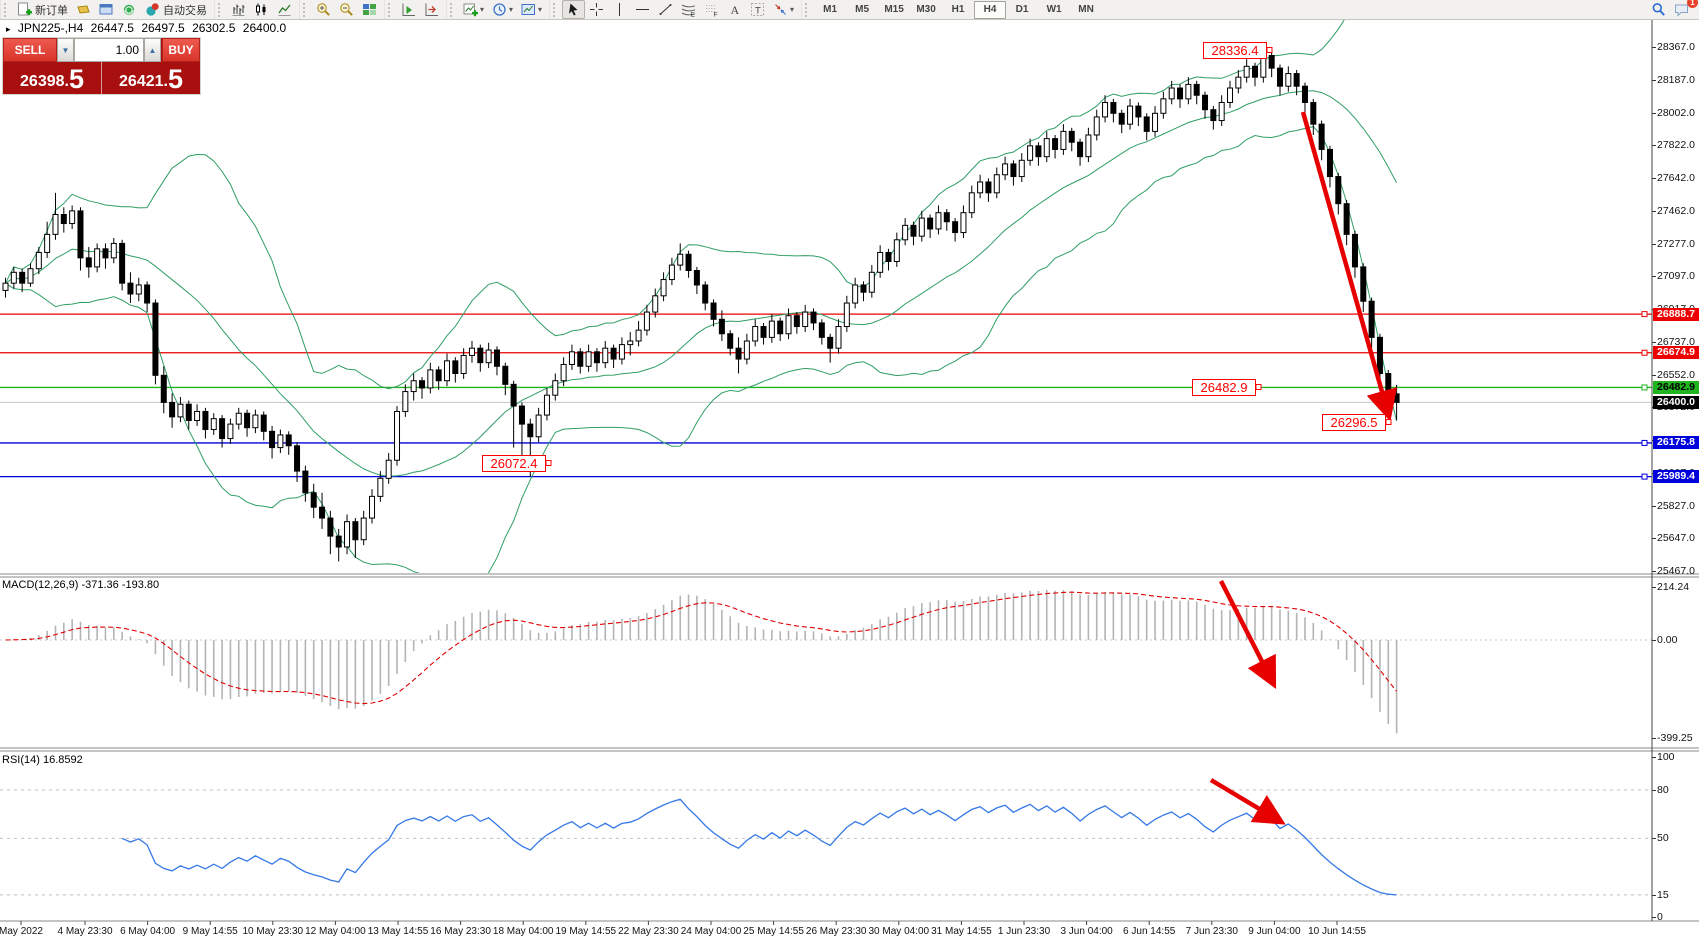  What do you see at coordinates (129, 9) in the screenshot?
I see `signal-button` at bounding box center [129, 9].